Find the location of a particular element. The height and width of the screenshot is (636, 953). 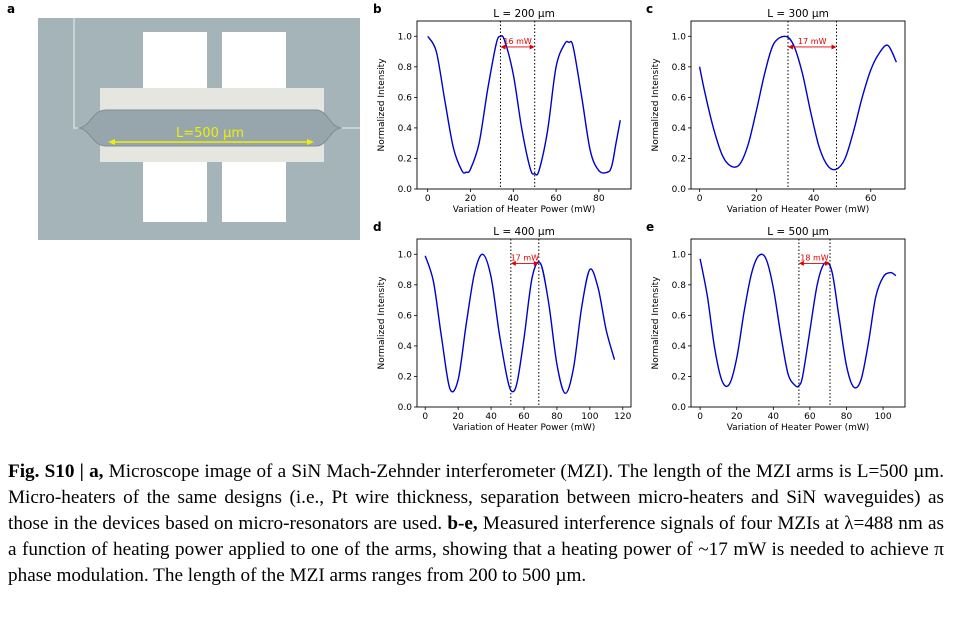

pad-bottom-left is located at coordinates (175, 192).